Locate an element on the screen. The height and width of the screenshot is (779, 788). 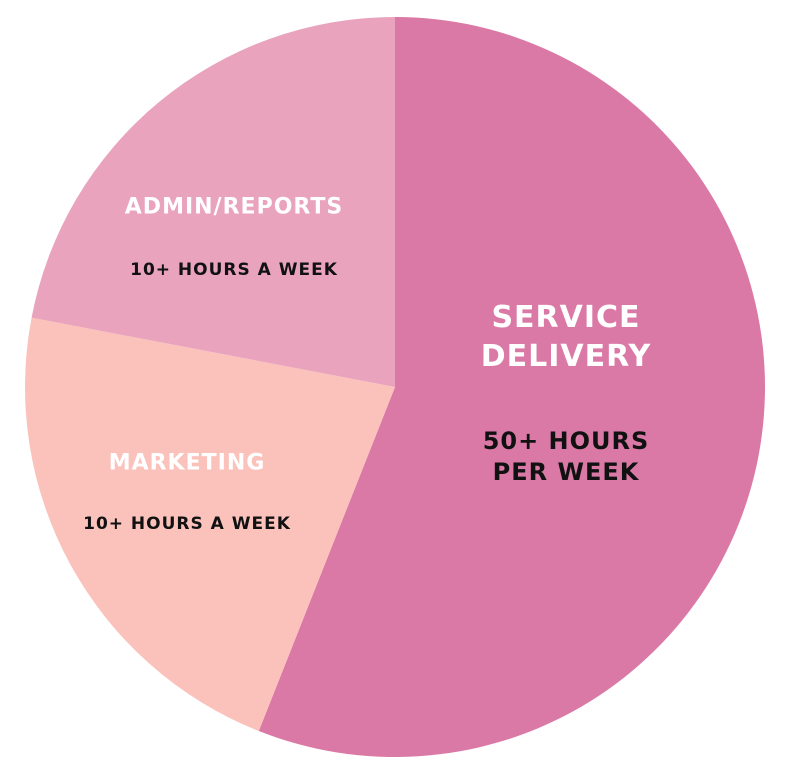
slice-label: ADMIN/REPORTS is located at coordinates (234, 207).